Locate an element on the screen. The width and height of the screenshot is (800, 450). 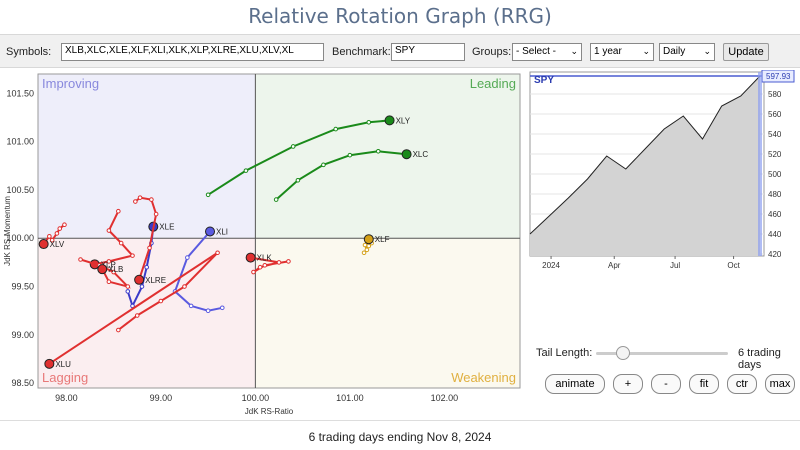
spy-price-line is located at coordinates (645, 155).